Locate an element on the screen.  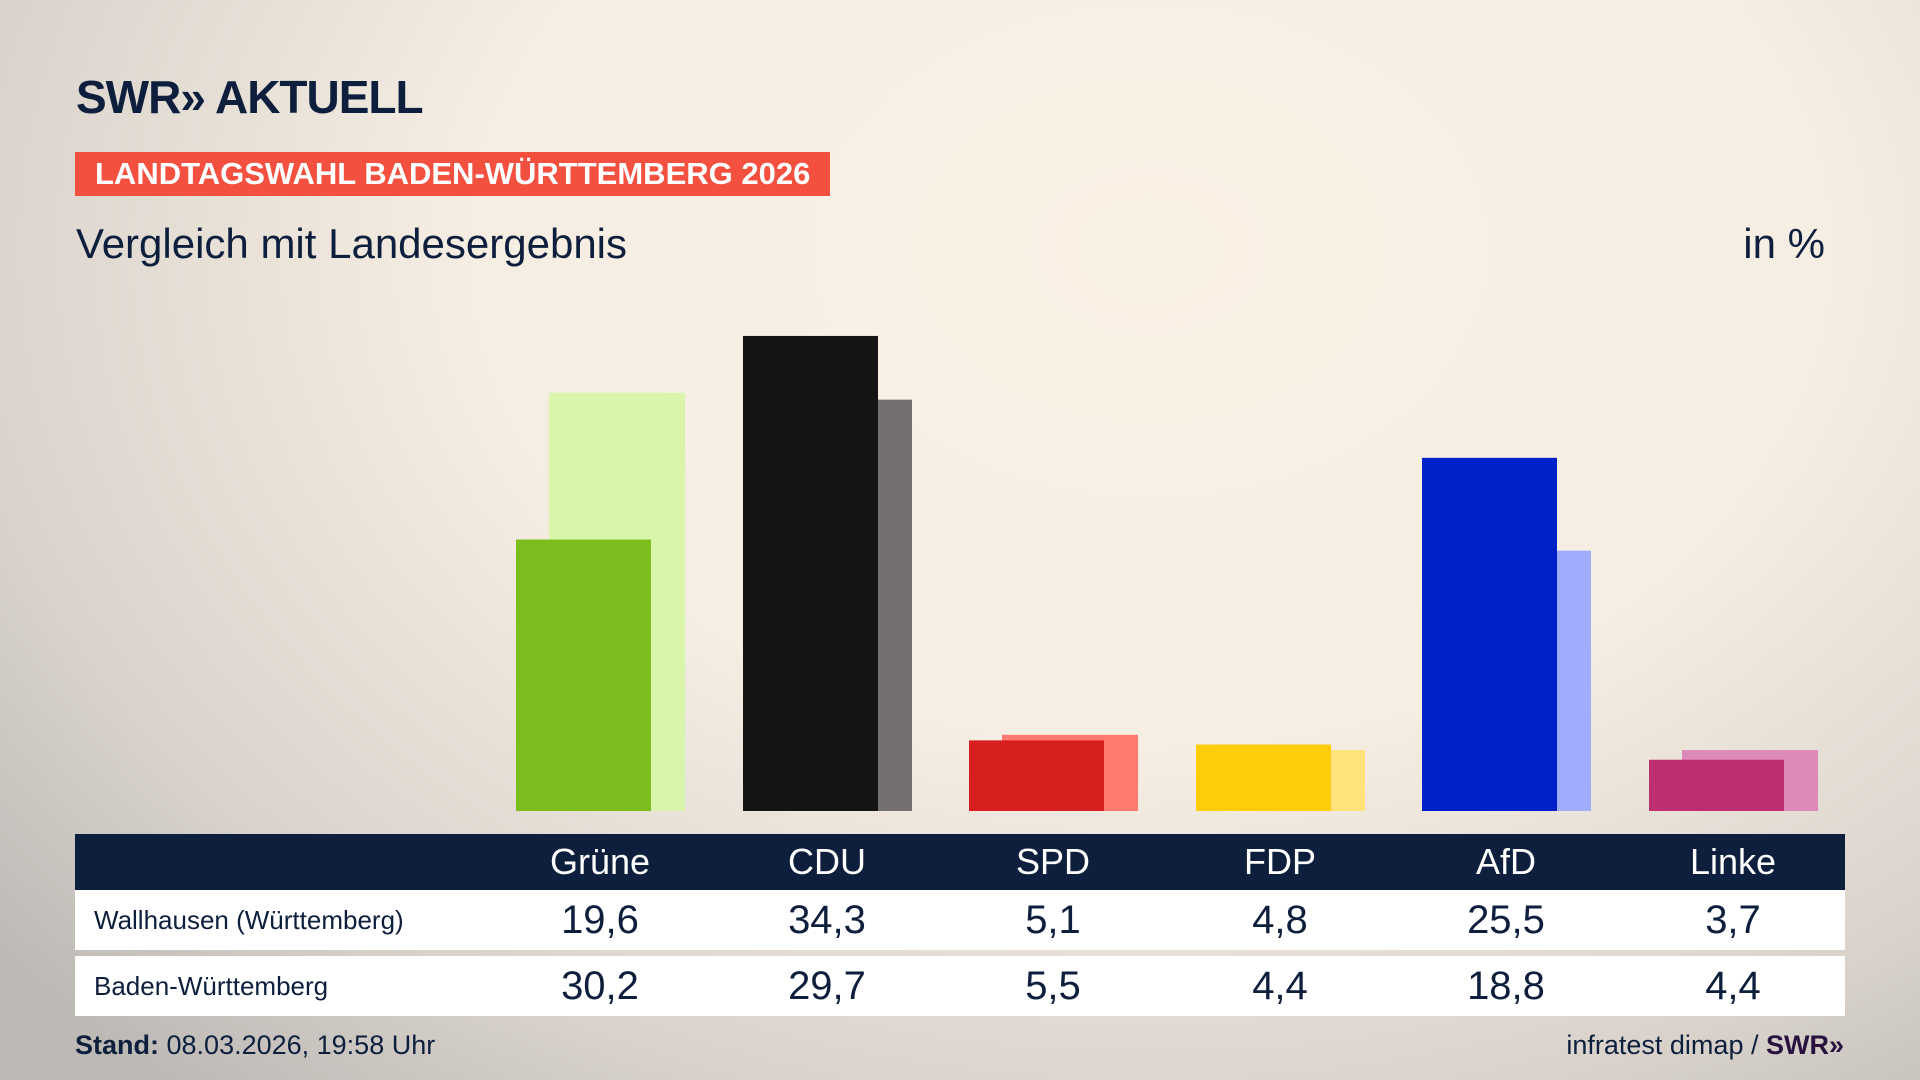
swr-aktuell-logo: SWR» AKTUELL is located at coordinates (250, 97).